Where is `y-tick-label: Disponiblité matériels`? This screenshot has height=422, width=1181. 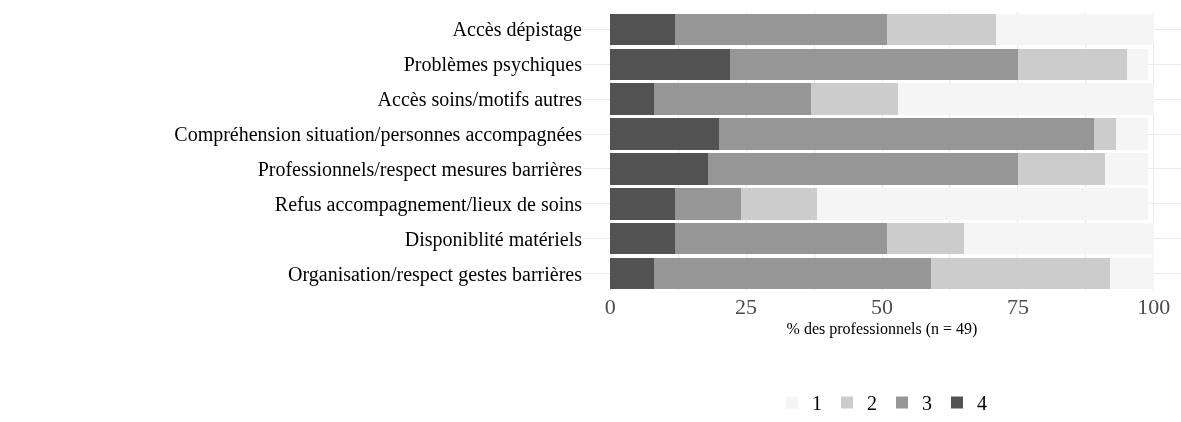 y-tick-label: Disponiblité matériels is located at coordinates (493, 239).